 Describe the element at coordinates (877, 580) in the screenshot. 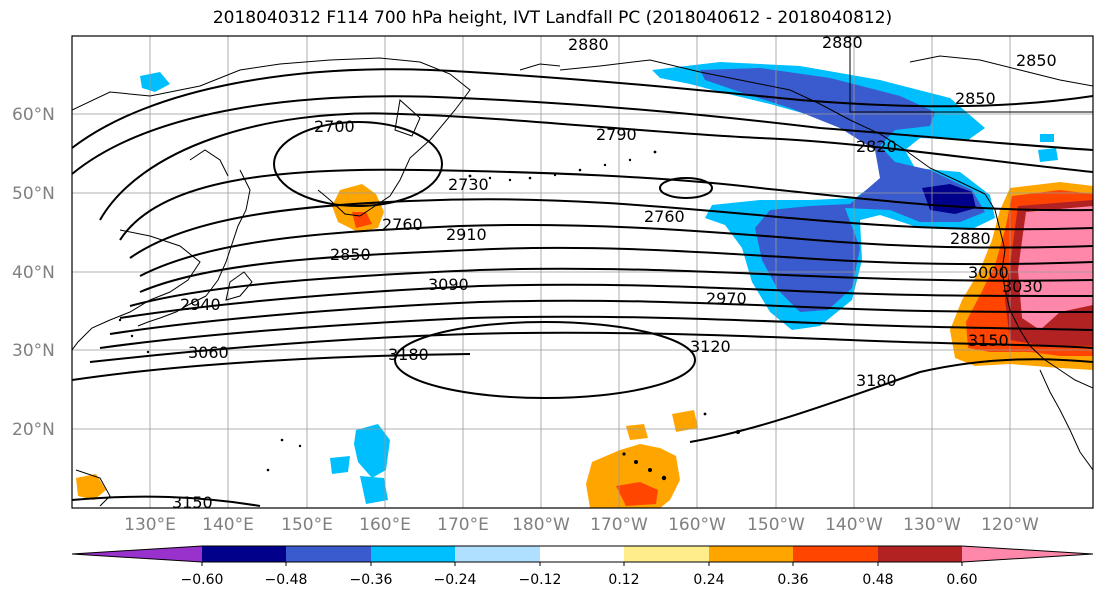

I see `colorbar-tick-label: 0.48` at that location.